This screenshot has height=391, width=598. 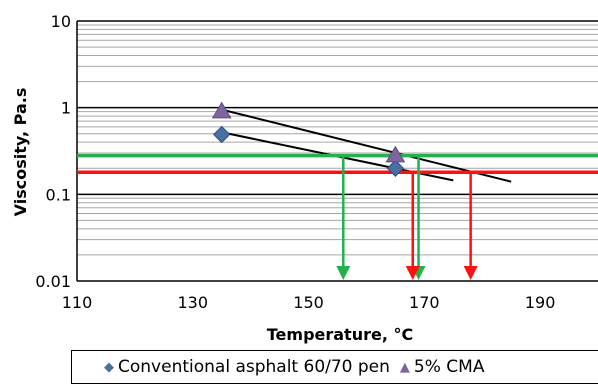 What do you see at coordinates (449, 367) in the screenshot?
I see `legend-label-cma: 5% CMA` at bounding box center [449, 367].